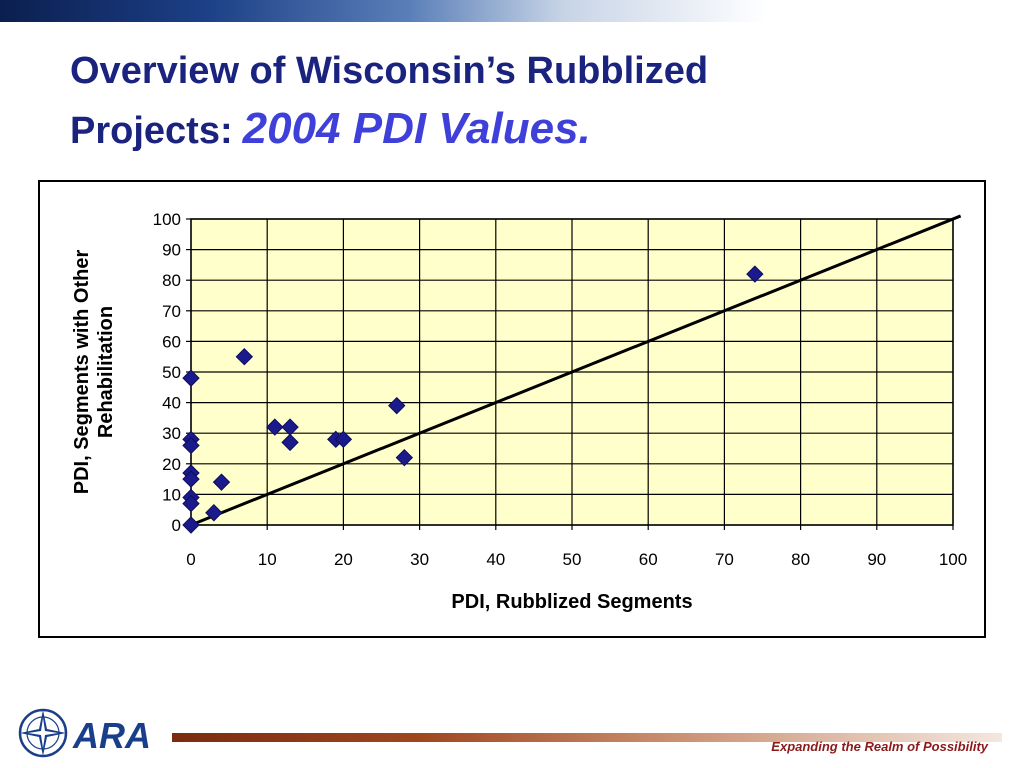 This screenshot has height=768, width=1024. What do you see at coordinates (167, 219) in the screenshot?
I see `y-tick-label: 100` at bounding box center [167, 219].